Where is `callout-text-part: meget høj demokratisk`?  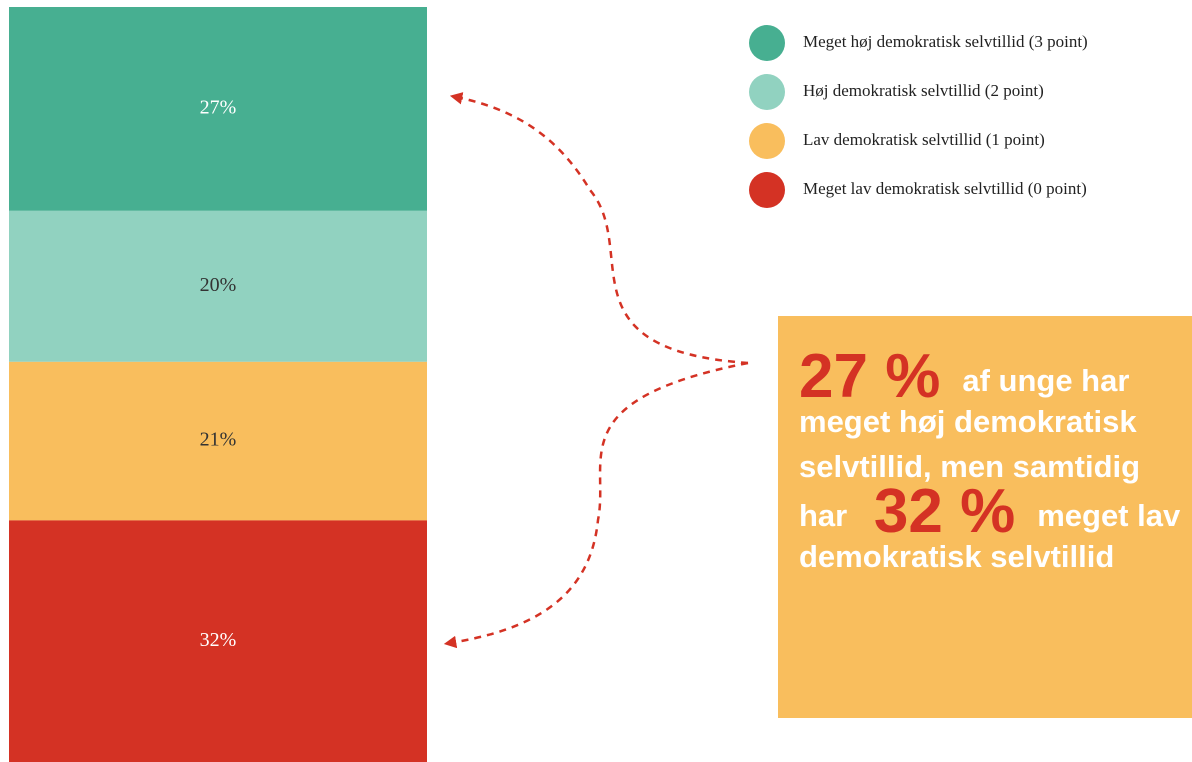
callout-text-part: meget høj demokratisk is located at coordinates (968, 421).